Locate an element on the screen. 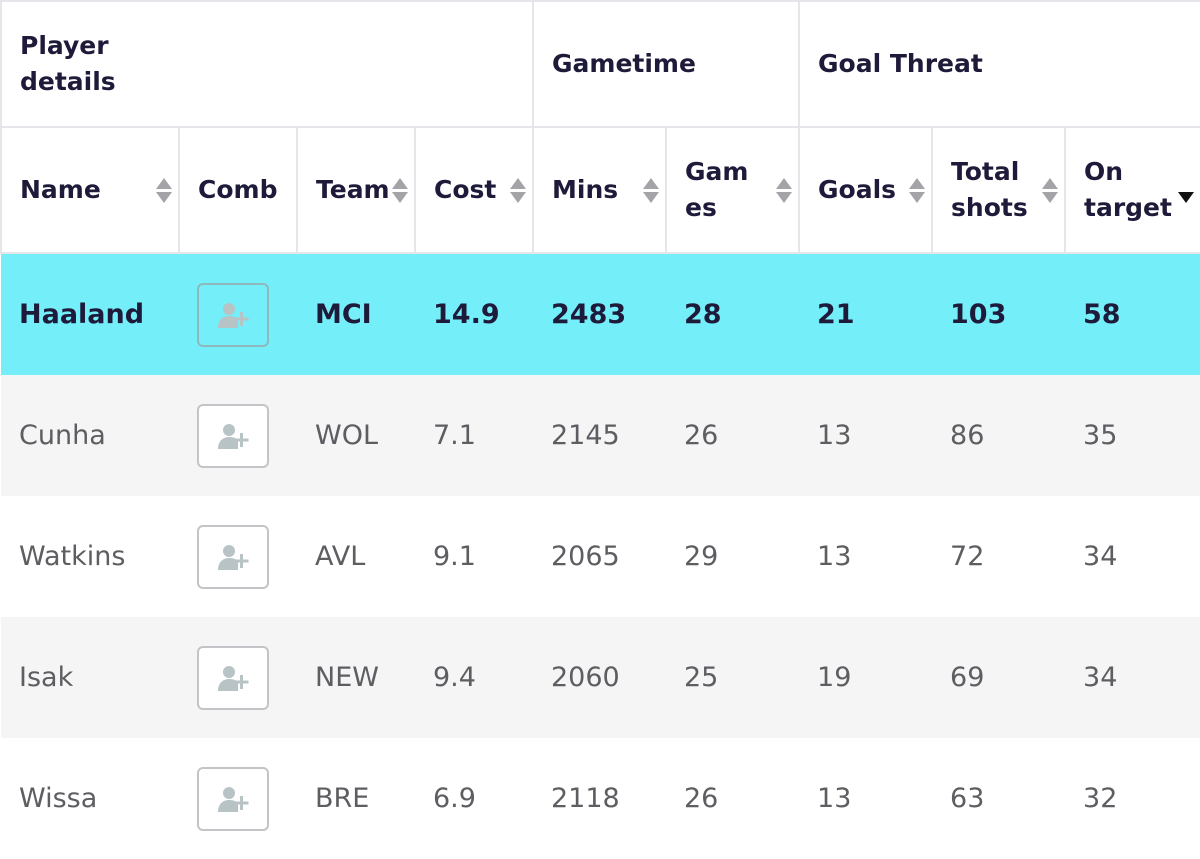  on-target: 32 is located at coordinates (1132, 798).